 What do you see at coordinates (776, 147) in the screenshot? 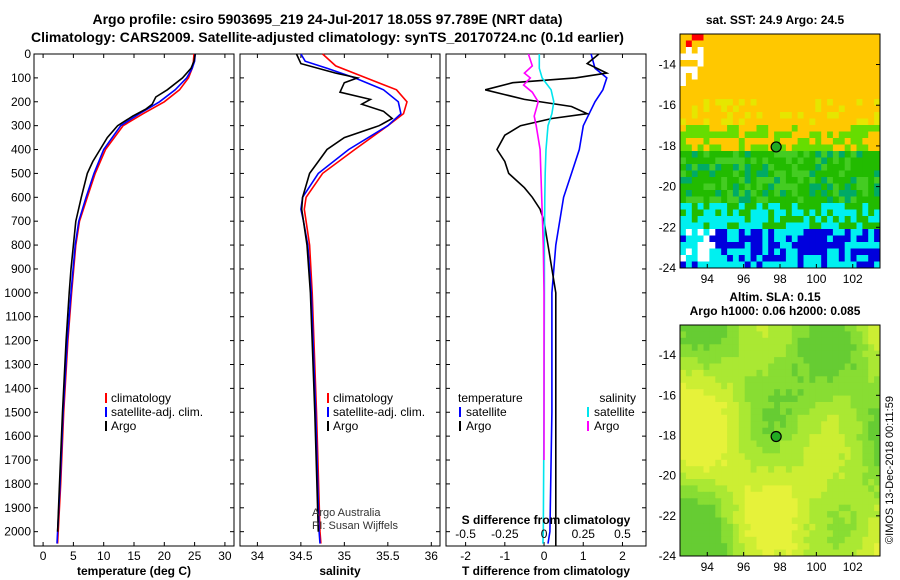
I see `argo-position-marker` at bounding box center [776, 147].